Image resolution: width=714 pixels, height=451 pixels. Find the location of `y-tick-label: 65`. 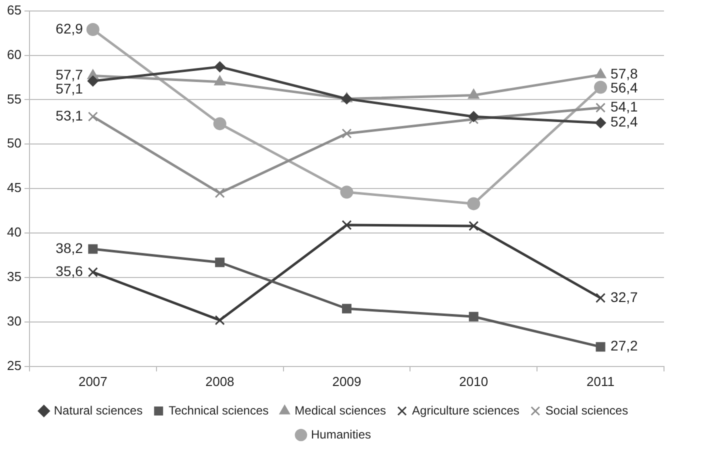

y-tick-label: 65 is located at coordinates (14, 10).